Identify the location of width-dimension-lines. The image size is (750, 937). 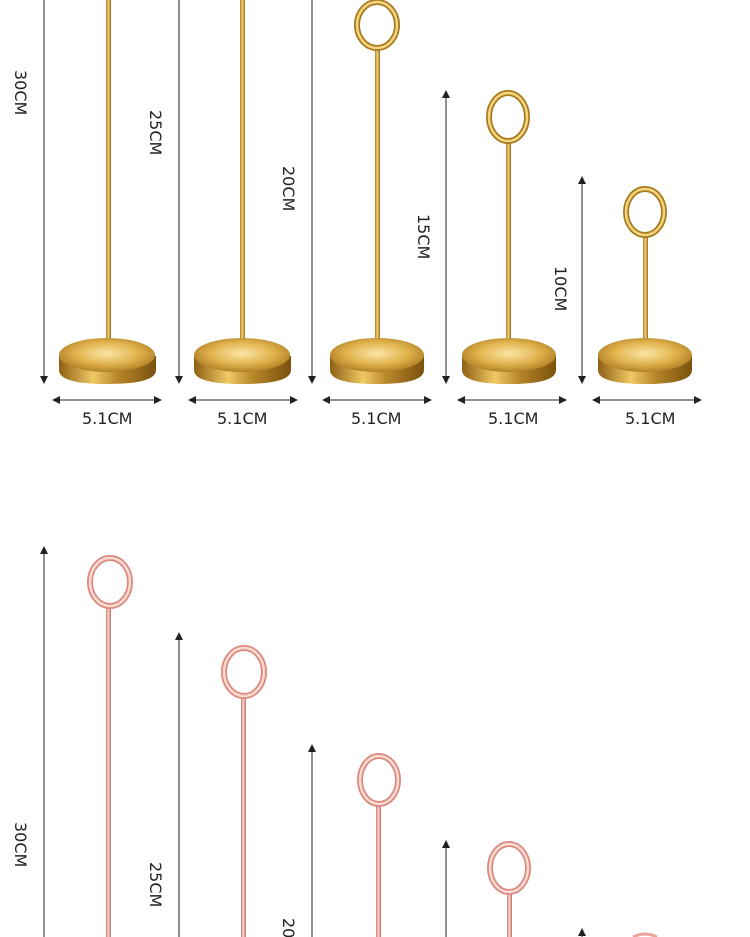
(377, 400).